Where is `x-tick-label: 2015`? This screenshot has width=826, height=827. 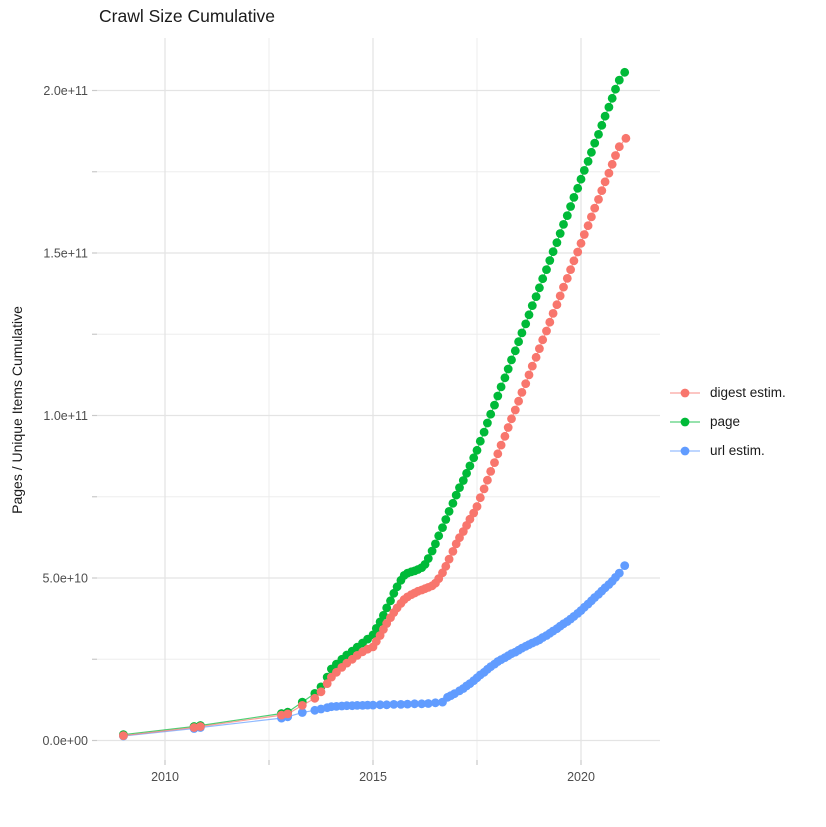 x-tick-label: 2015 is located at coordinates (373, 777).